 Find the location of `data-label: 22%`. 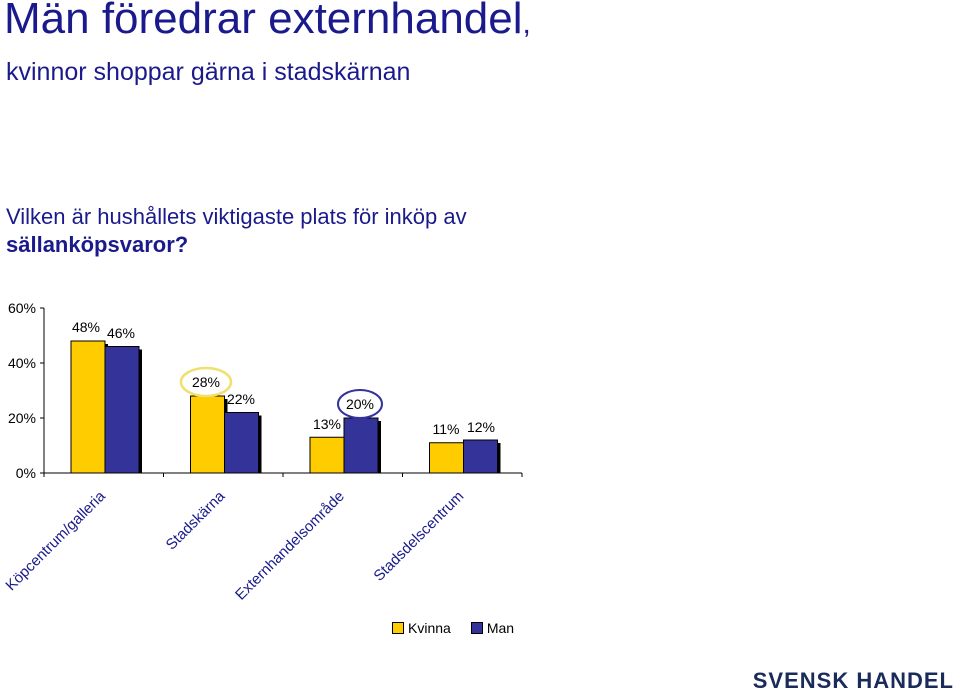

data-label: 22% is located at coordinates (241, 399).